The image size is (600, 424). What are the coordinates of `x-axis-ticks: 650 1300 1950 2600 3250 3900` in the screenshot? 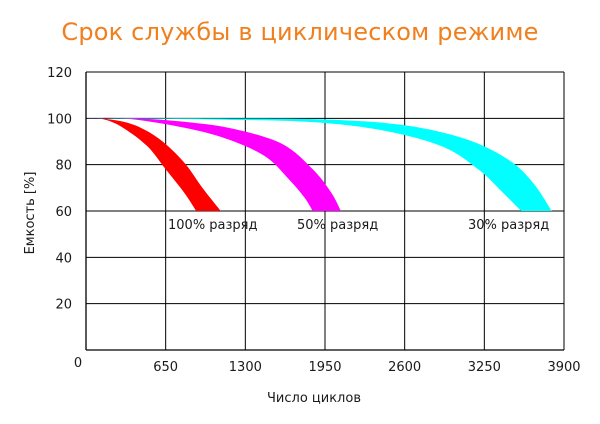 It's located at (366, 367).